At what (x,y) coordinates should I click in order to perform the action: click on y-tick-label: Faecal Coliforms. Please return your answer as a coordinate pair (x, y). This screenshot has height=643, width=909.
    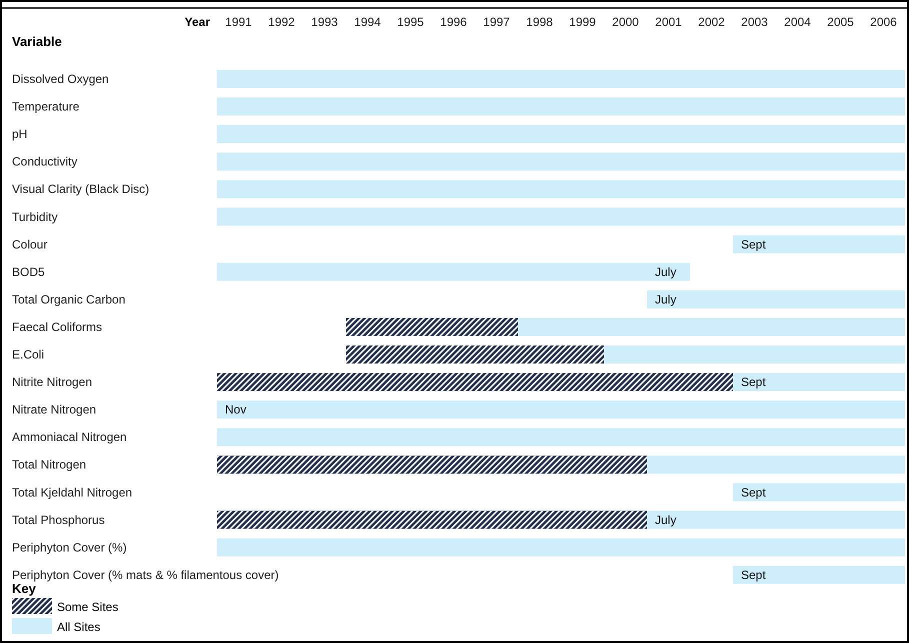
    Looking at the image, I should click on (57, 327).